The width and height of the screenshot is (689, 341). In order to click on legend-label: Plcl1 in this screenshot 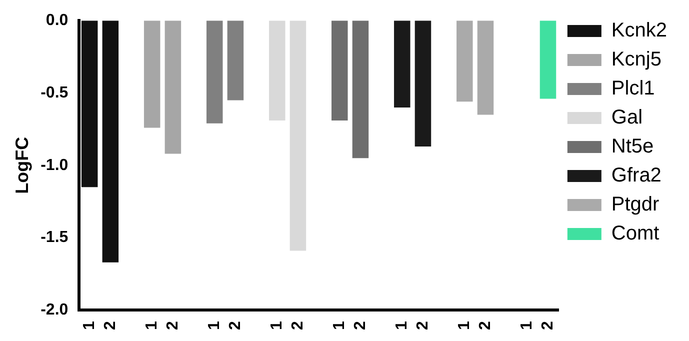, I will do `click(633, 89)`.